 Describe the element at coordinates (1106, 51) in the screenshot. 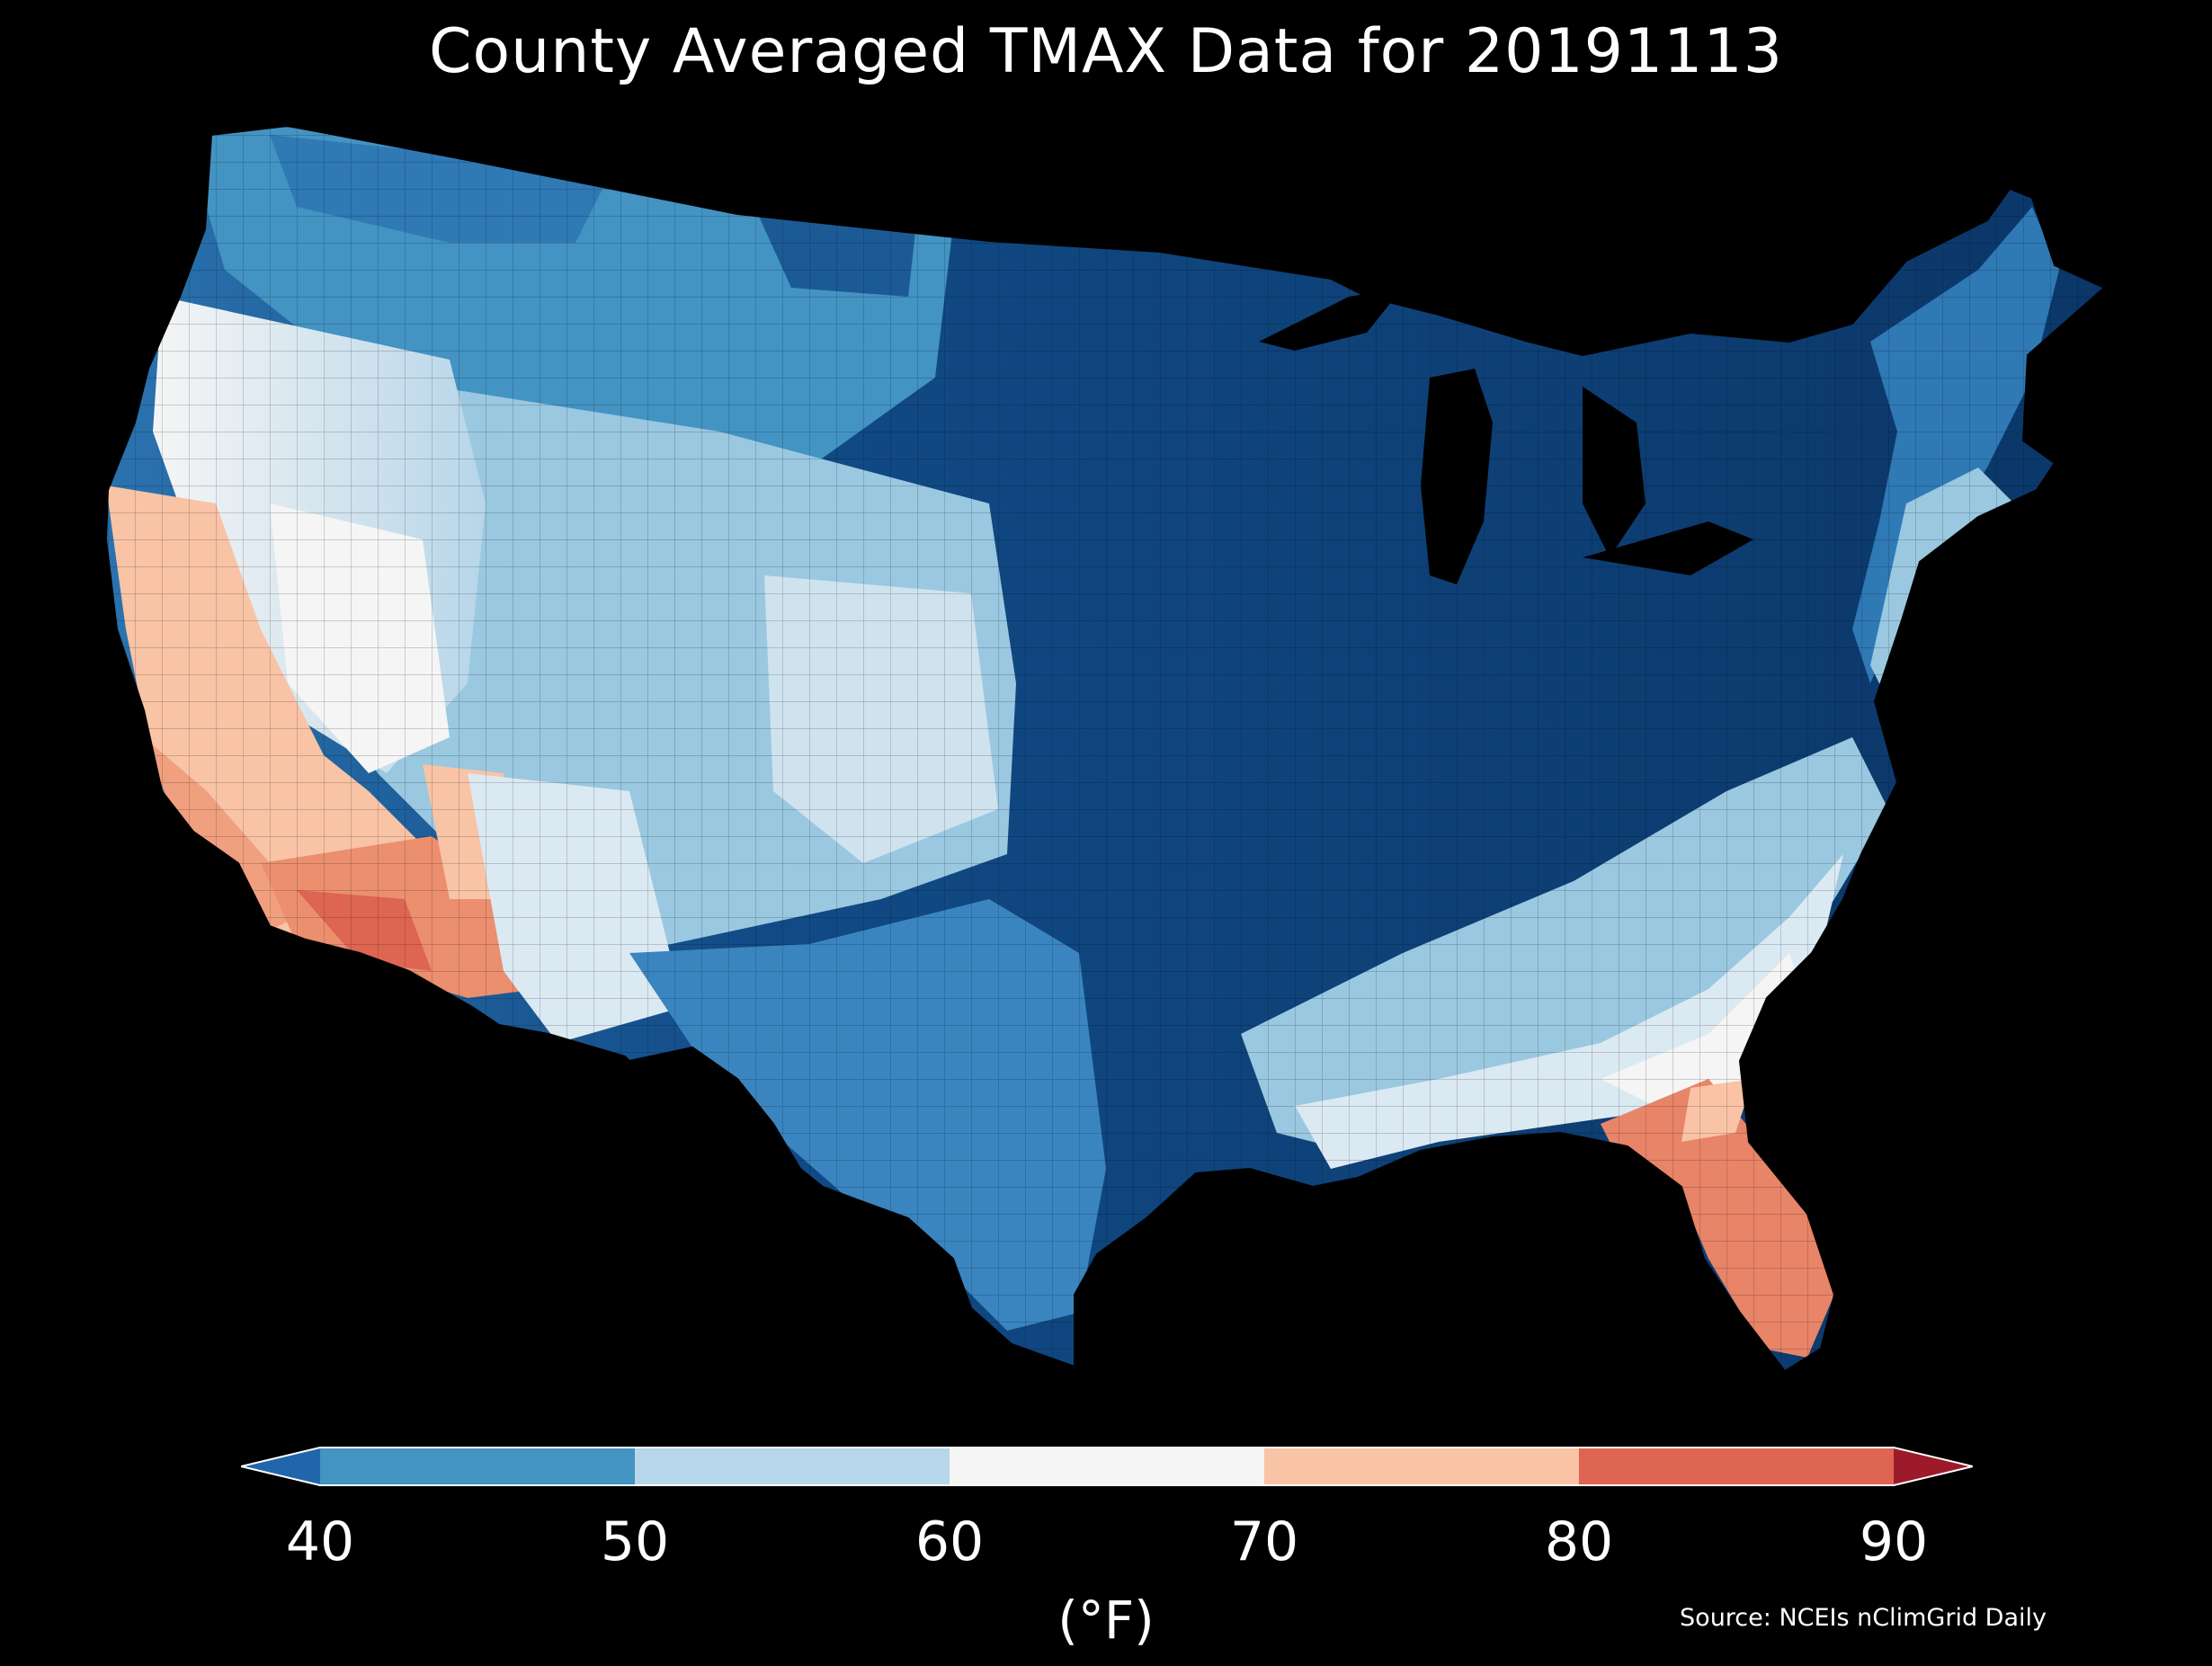

I see `map-title: County Averaged TMAX Data for 20191113` at that location.